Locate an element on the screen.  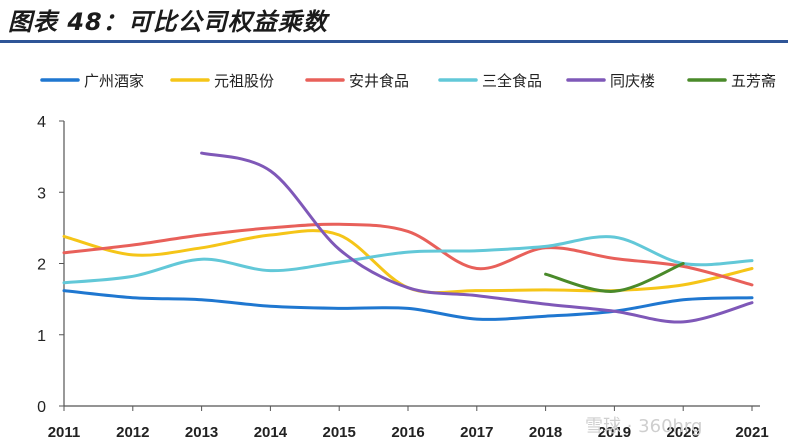
legend-label: 安井食品 is located at coordinates (379, 81).